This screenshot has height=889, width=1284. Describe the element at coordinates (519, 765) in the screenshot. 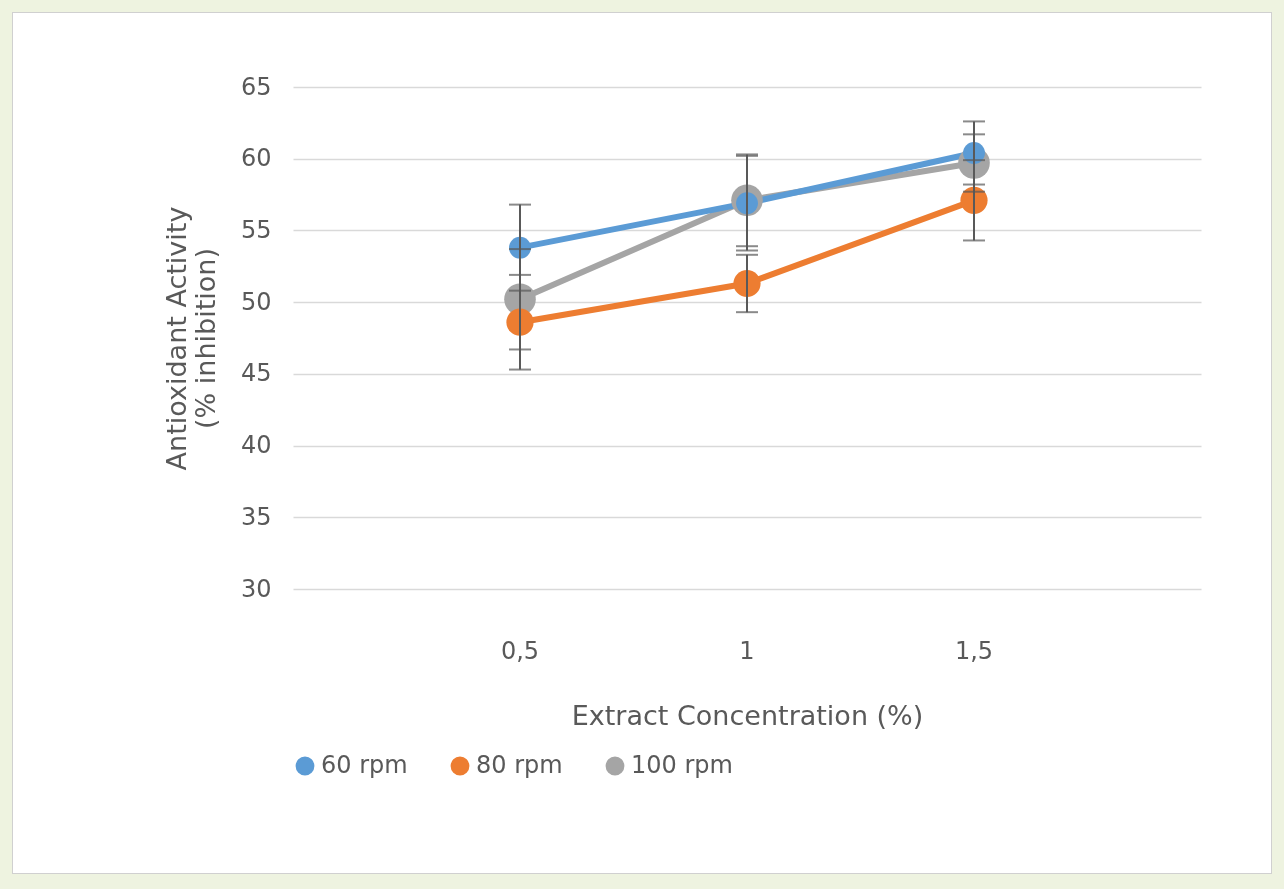

I see `legend-label: 80 rpm` at that location.